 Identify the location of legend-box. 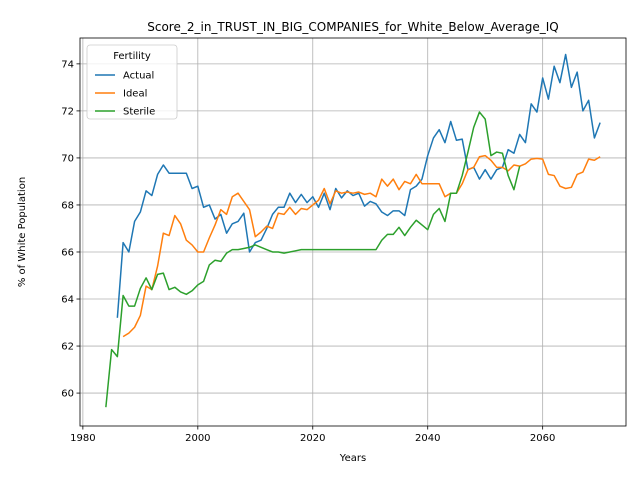
(132, 82).